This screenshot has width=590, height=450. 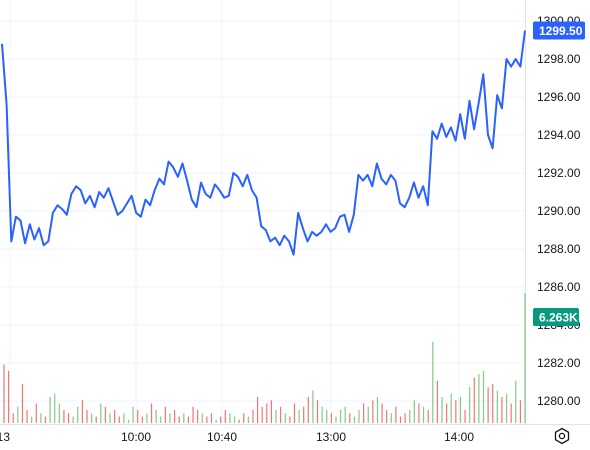 I want to click on y-tick-label: 1294.00, so click(x=559, y=135).